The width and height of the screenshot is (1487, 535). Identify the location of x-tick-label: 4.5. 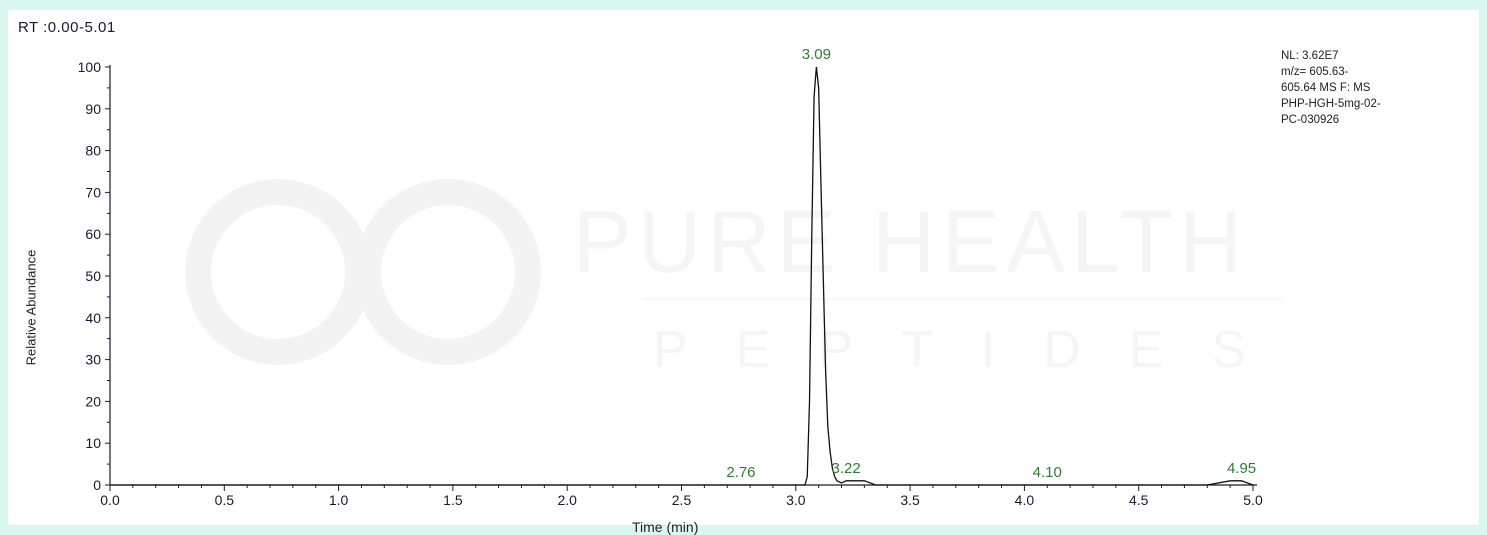
(1139, 500).